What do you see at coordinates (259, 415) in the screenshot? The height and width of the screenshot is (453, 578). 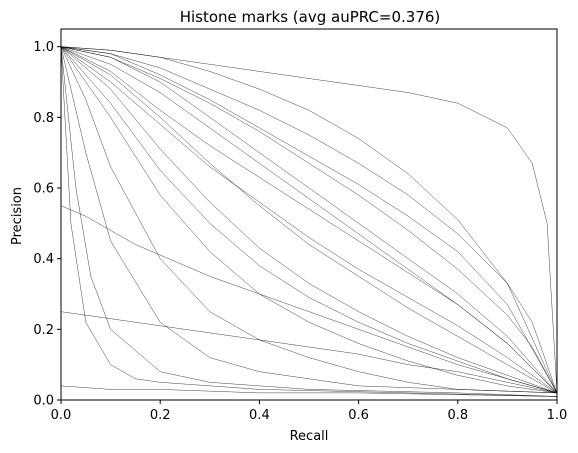 I see `x-tick-label: 0.4` at bounding box center [259, 415].